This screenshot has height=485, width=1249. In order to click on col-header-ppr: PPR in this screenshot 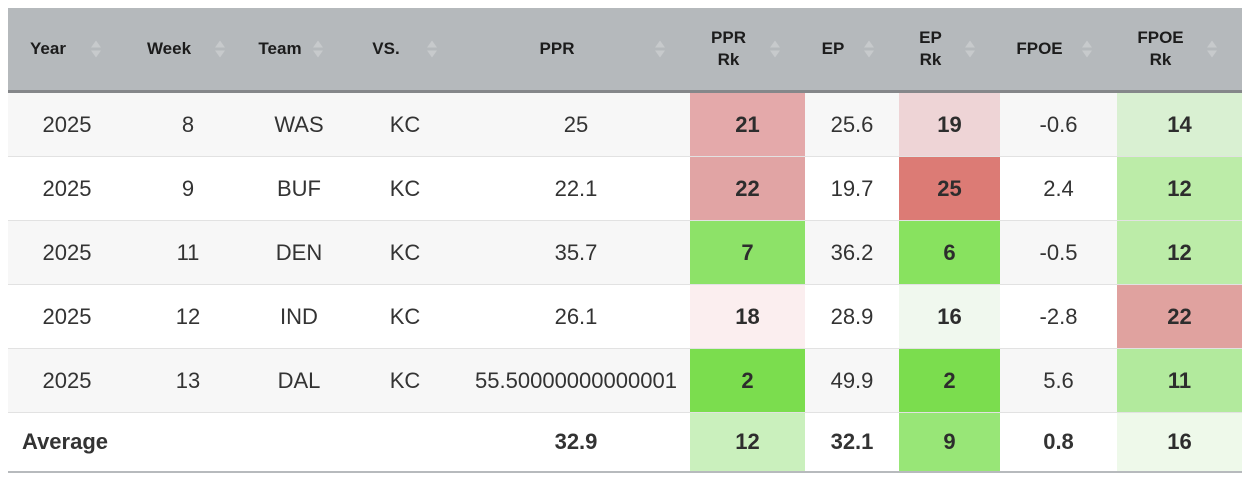, I will do `click(576, 50)`.